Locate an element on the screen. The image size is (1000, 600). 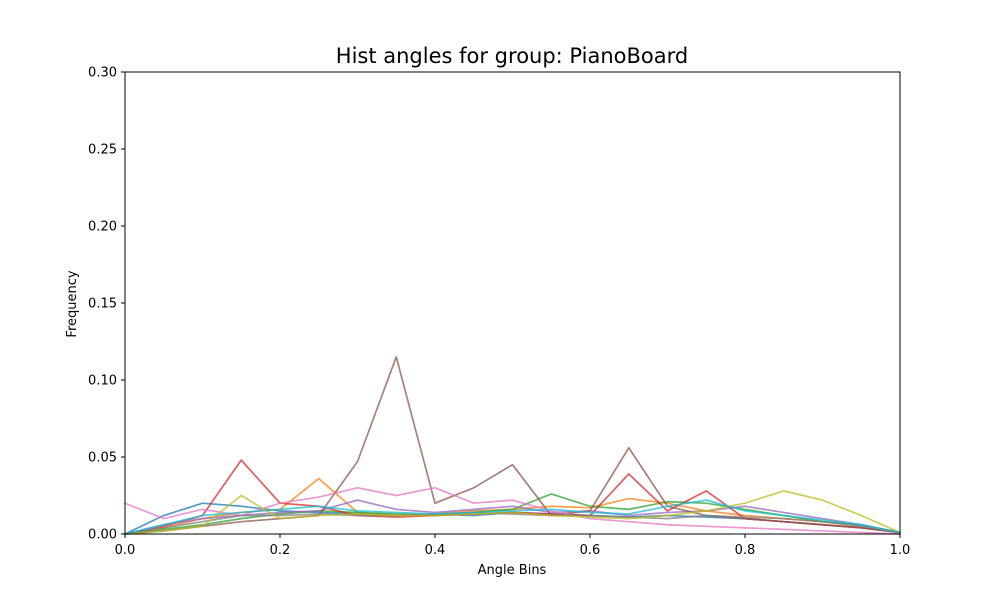
y-axis-label: Frequency is located at coordinates (72, 303).